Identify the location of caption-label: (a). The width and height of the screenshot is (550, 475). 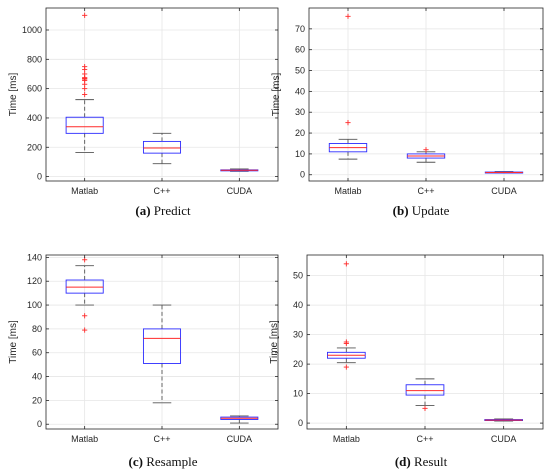
(142, 210).